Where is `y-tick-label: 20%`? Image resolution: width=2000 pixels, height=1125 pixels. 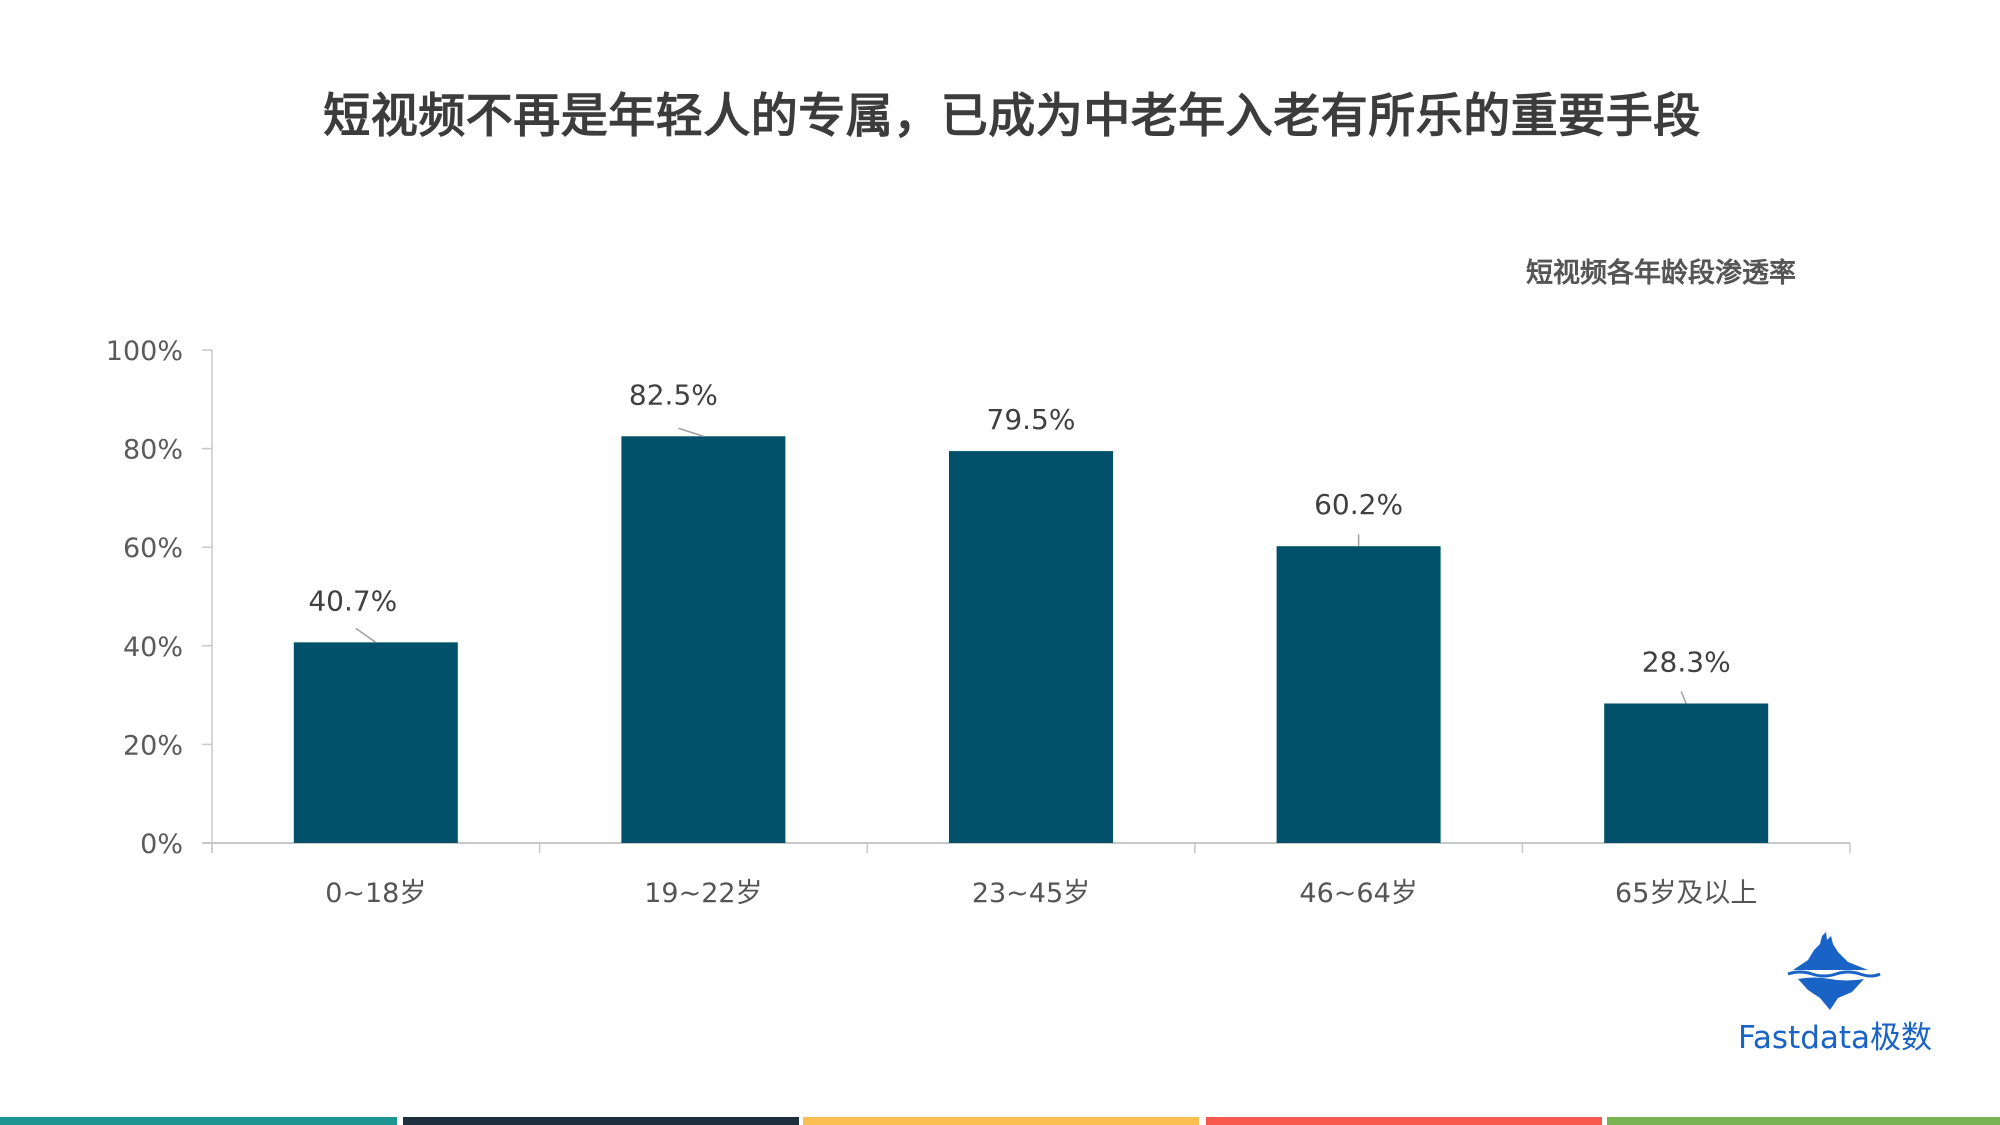 y-tick-label: 20% is located at coordinates (153, 745).